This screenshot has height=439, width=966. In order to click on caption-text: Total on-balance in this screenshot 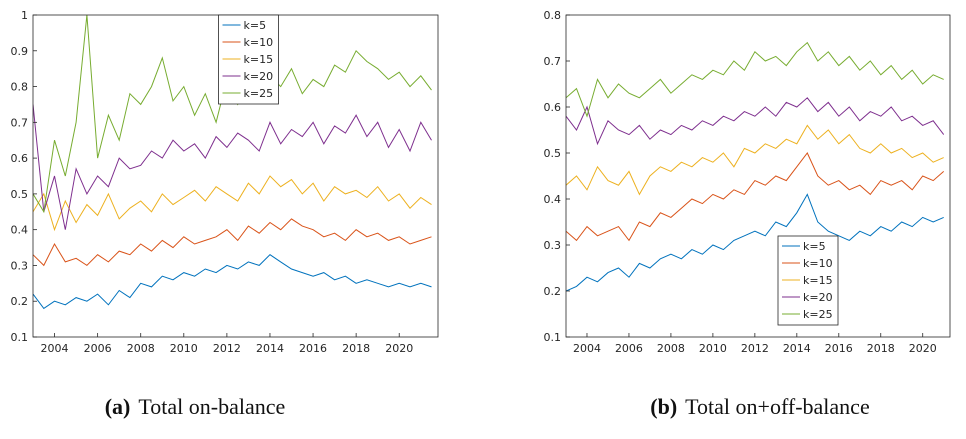, I will do `click(211, 406)`.